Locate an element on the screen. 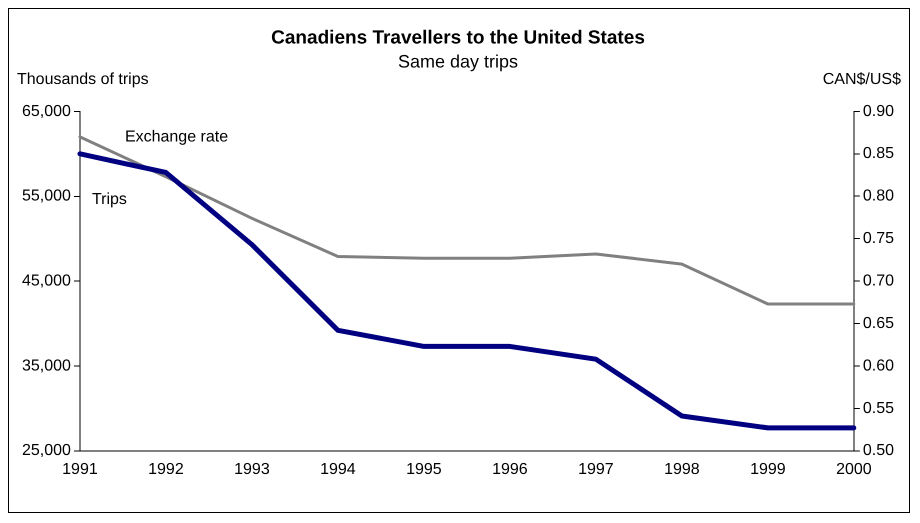 Image resolution: width=920 pixels, height=523 pixels. y2-tick-label: 0.60 is located at coordinates (878, 365).